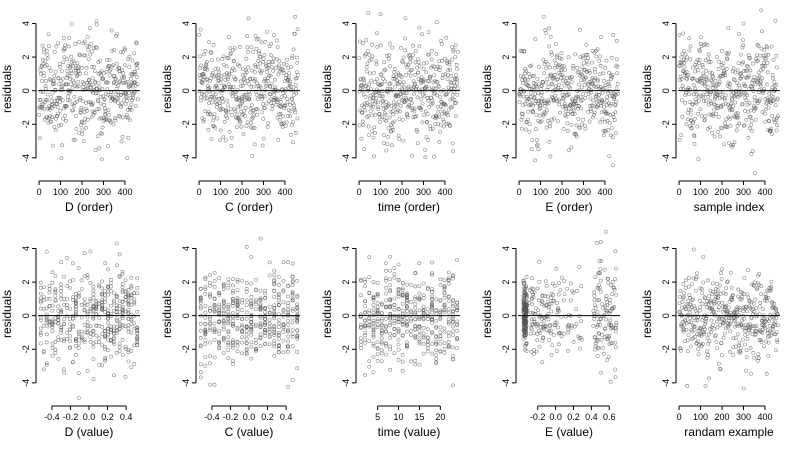  Describe the element at coordinates (506, 315) in the screenshot. I see `y-tick-label: 0` at that location.